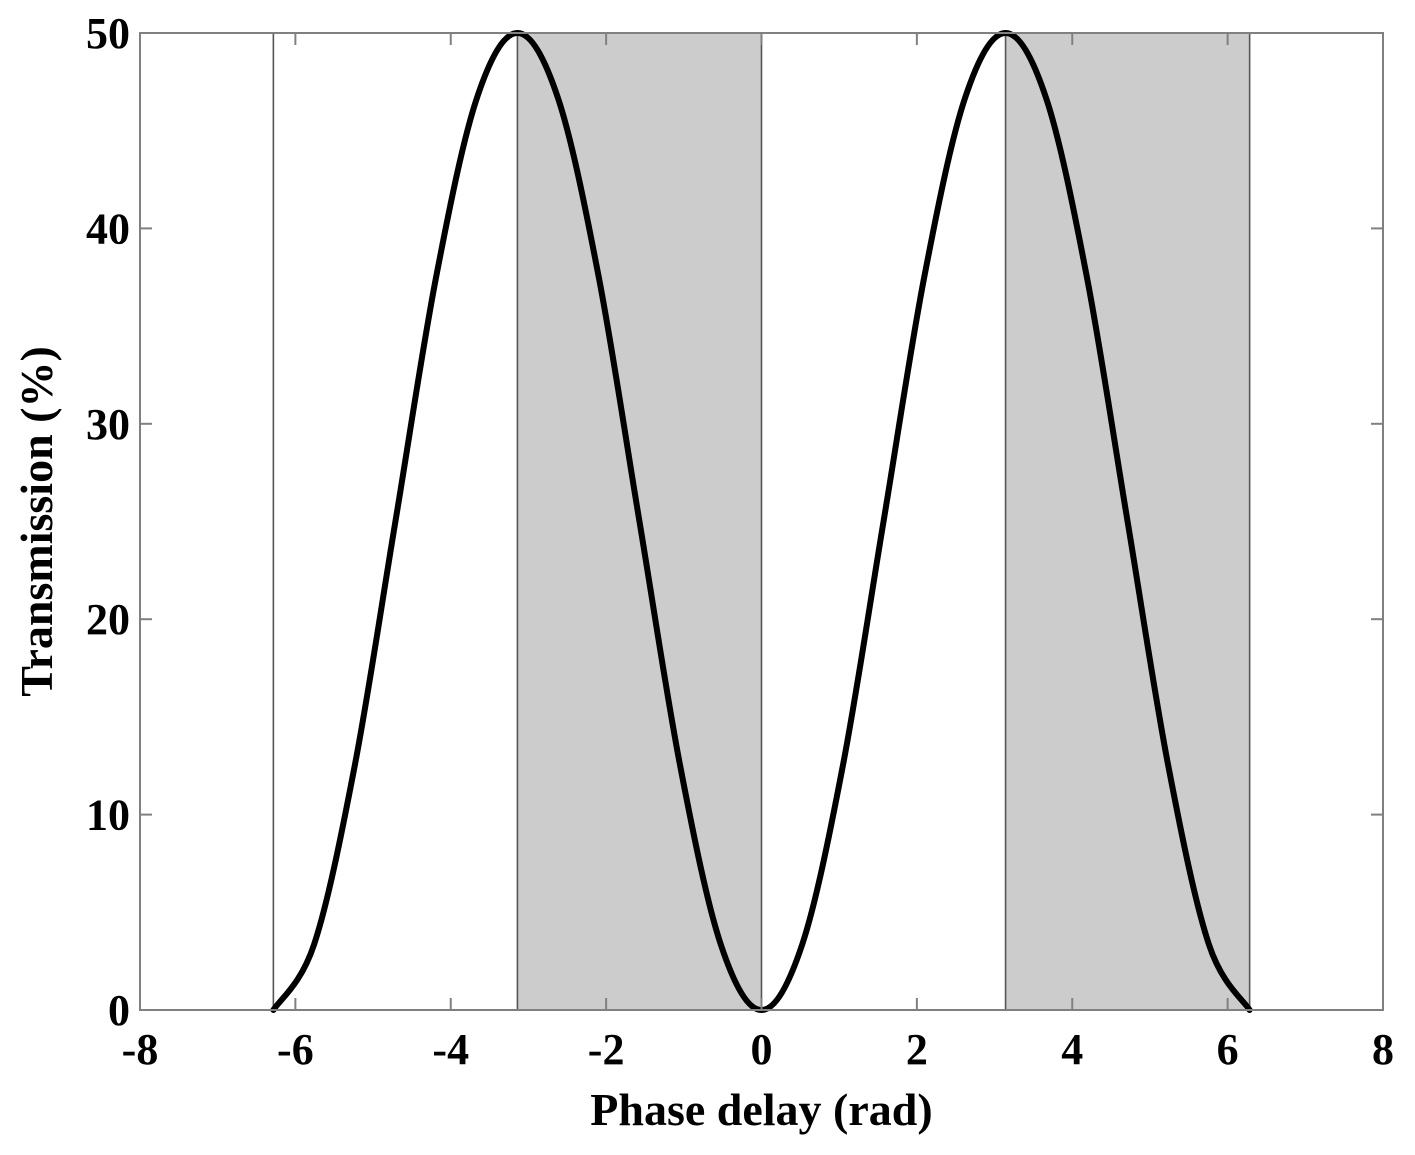  Describe the element at coordinates (108, 815) in the screenshot. I see `y-tick-label: 10` at that location.